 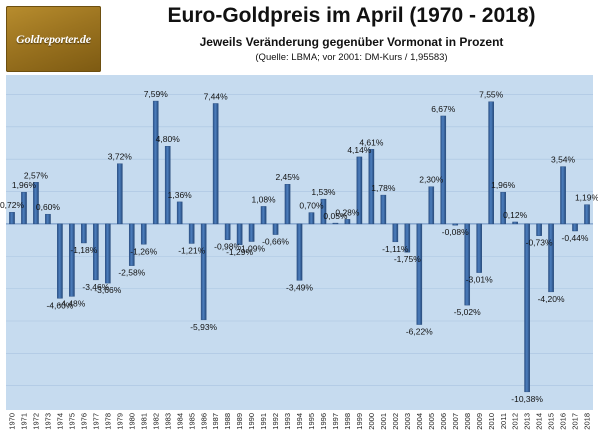 What do you see at coordinates (395, 249) in the screenshot?
I see `value-label: -1,11%` at bounding box center [395, 249].